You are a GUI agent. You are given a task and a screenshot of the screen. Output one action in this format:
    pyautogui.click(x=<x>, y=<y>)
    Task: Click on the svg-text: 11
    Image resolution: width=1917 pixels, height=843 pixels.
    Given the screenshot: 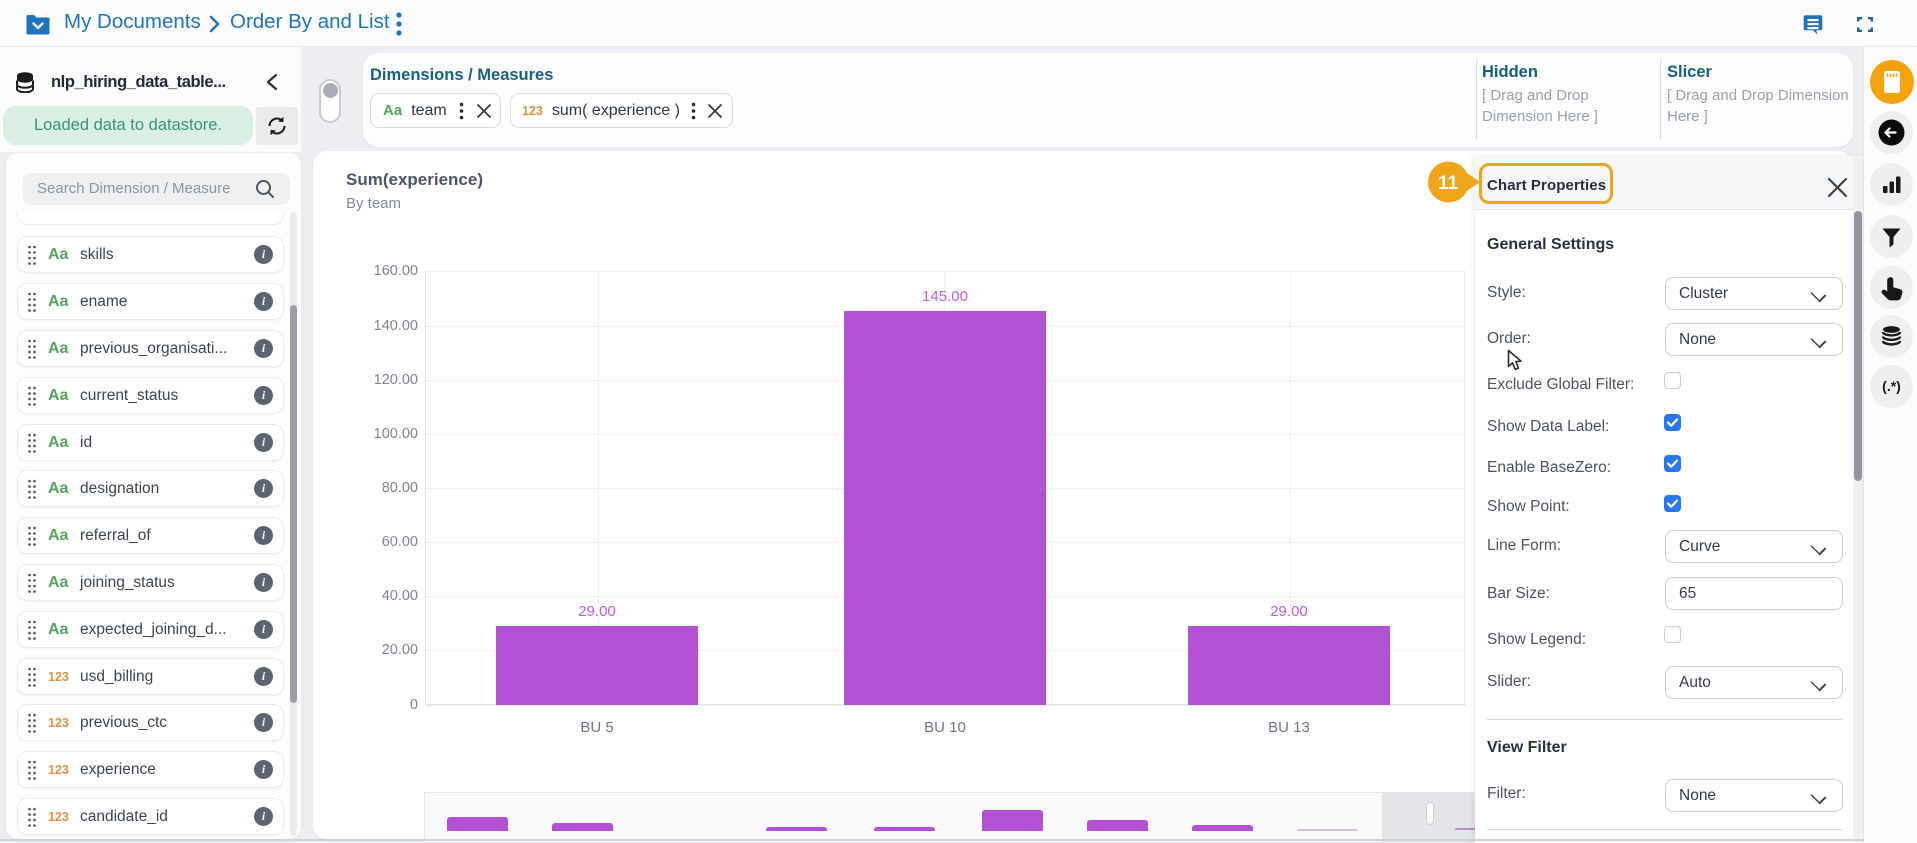 What is the action you would take?
    pyautogui.click(x=1448, y=183)
    